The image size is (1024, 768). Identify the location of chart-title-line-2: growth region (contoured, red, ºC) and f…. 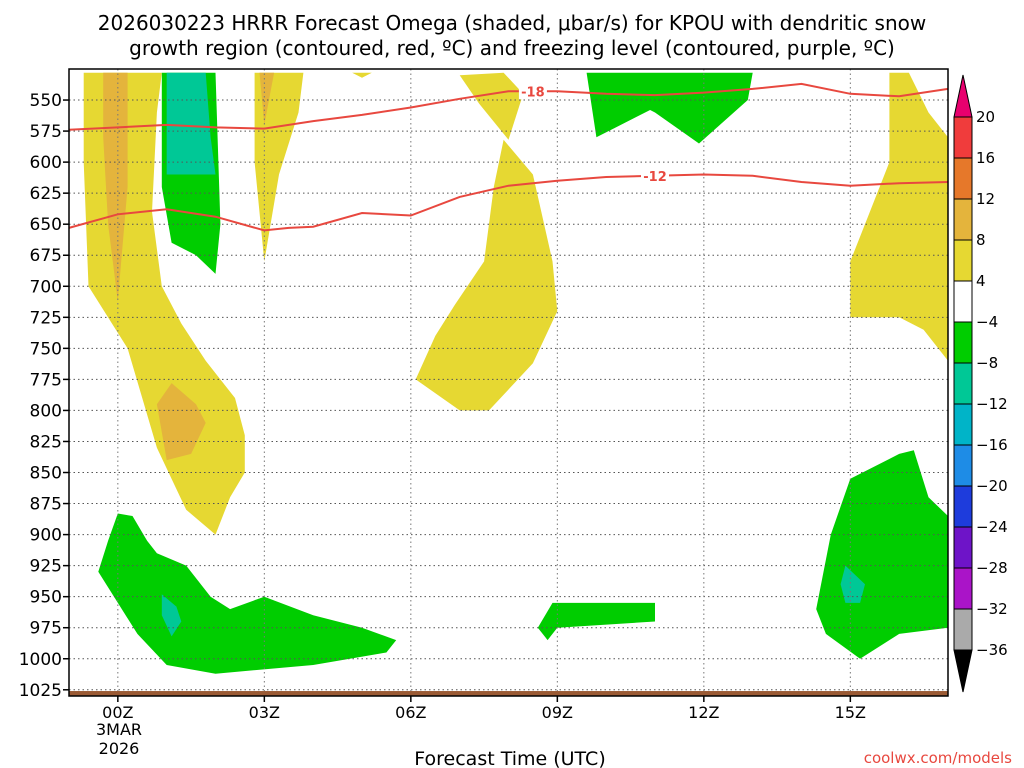
(512, 48).